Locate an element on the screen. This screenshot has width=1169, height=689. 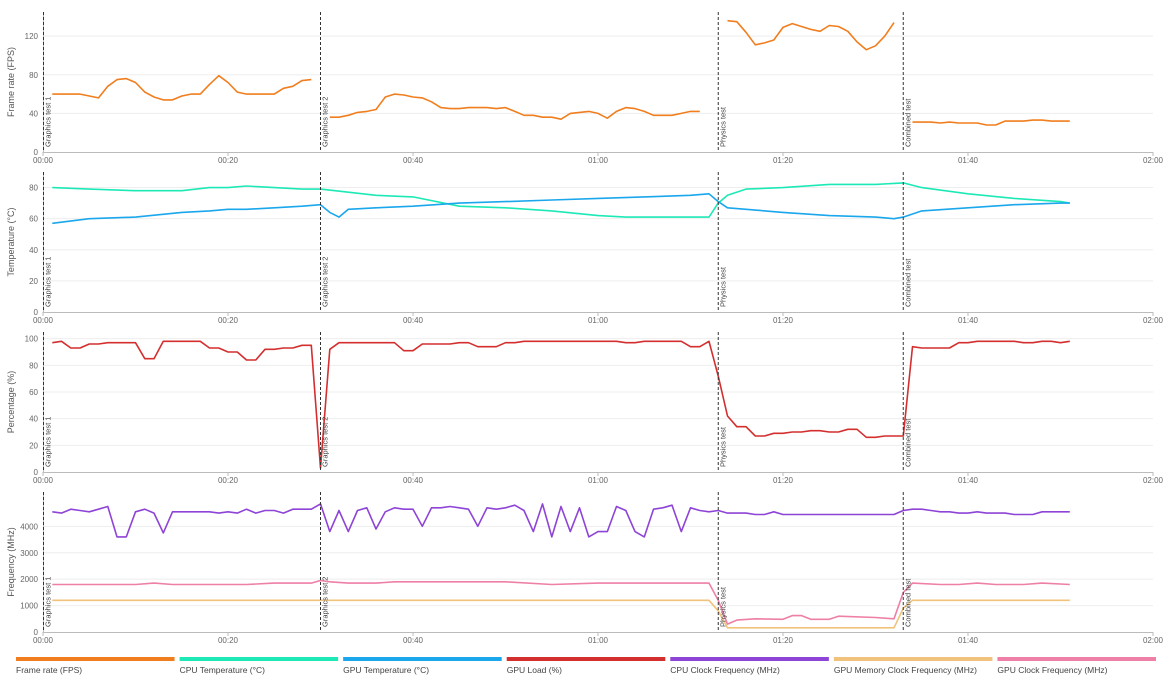
y-axis-label: Temperature (°C) is located at coordinates (11, 241).